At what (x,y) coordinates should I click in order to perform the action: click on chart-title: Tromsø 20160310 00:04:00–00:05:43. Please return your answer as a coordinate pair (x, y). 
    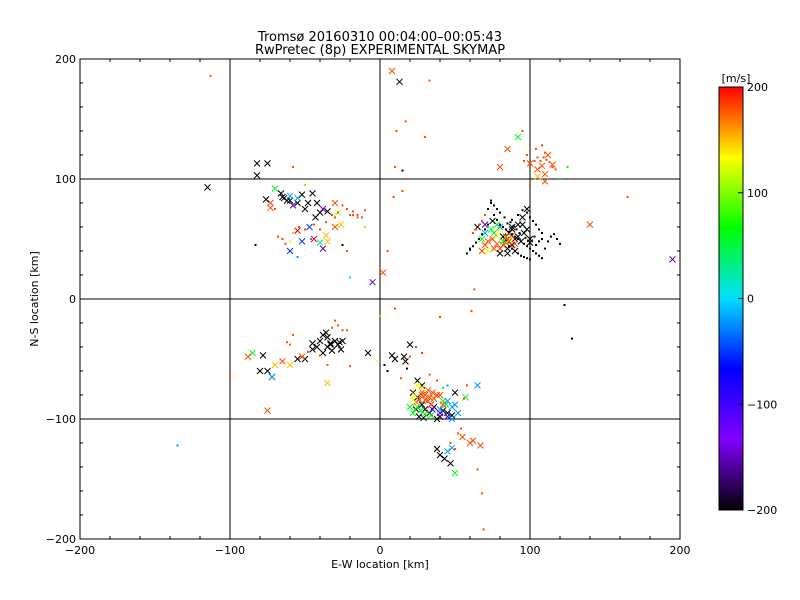
    Looking at the image, I should click on (379, 37).